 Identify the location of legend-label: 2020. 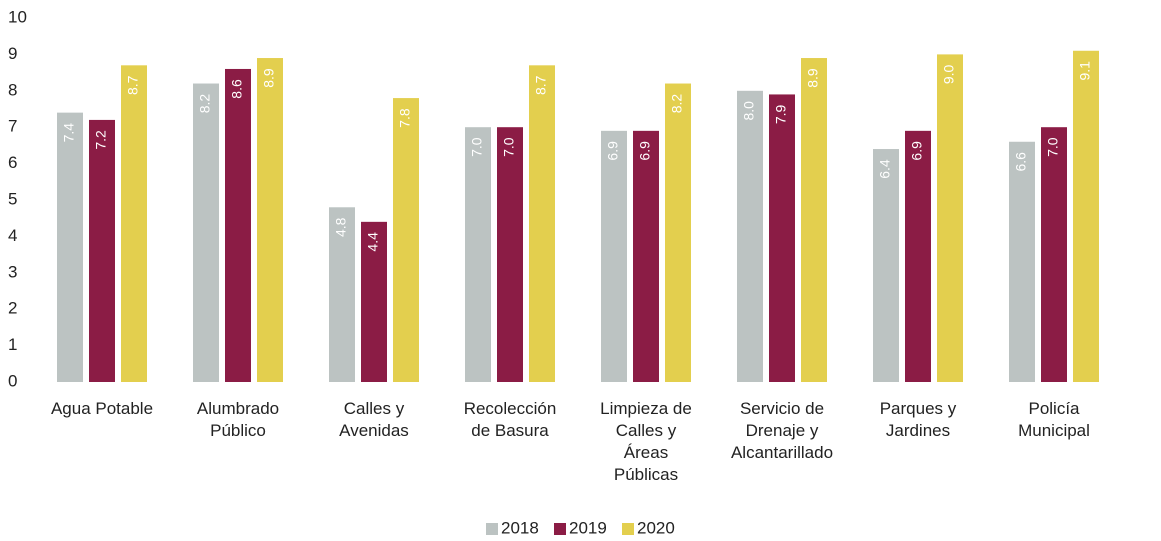
(656, 527).